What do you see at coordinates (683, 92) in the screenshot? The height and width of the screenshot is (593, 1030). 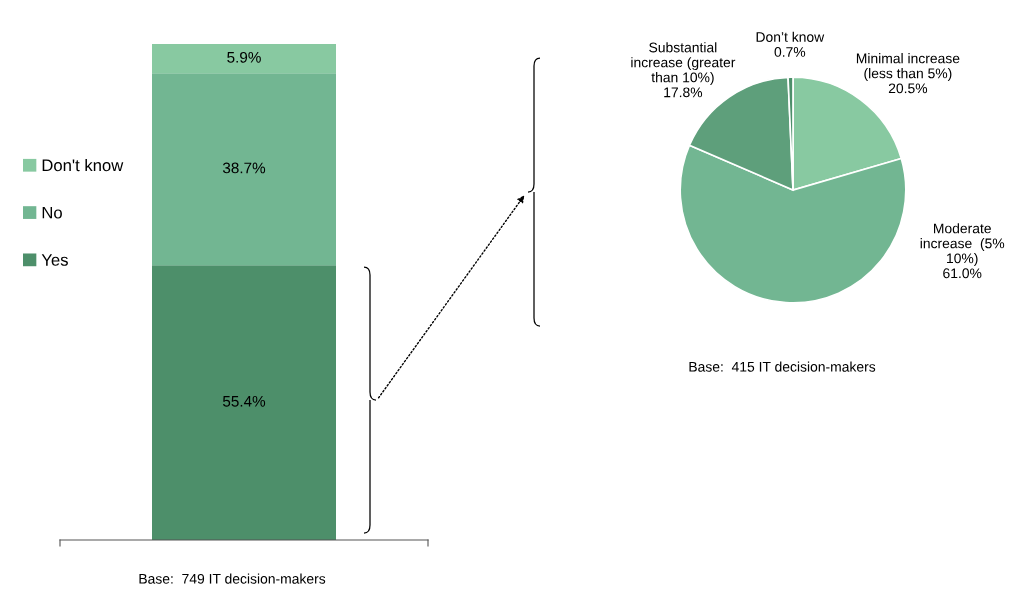 I see `data-label: 17.8%` at bounding box center [683, 92].